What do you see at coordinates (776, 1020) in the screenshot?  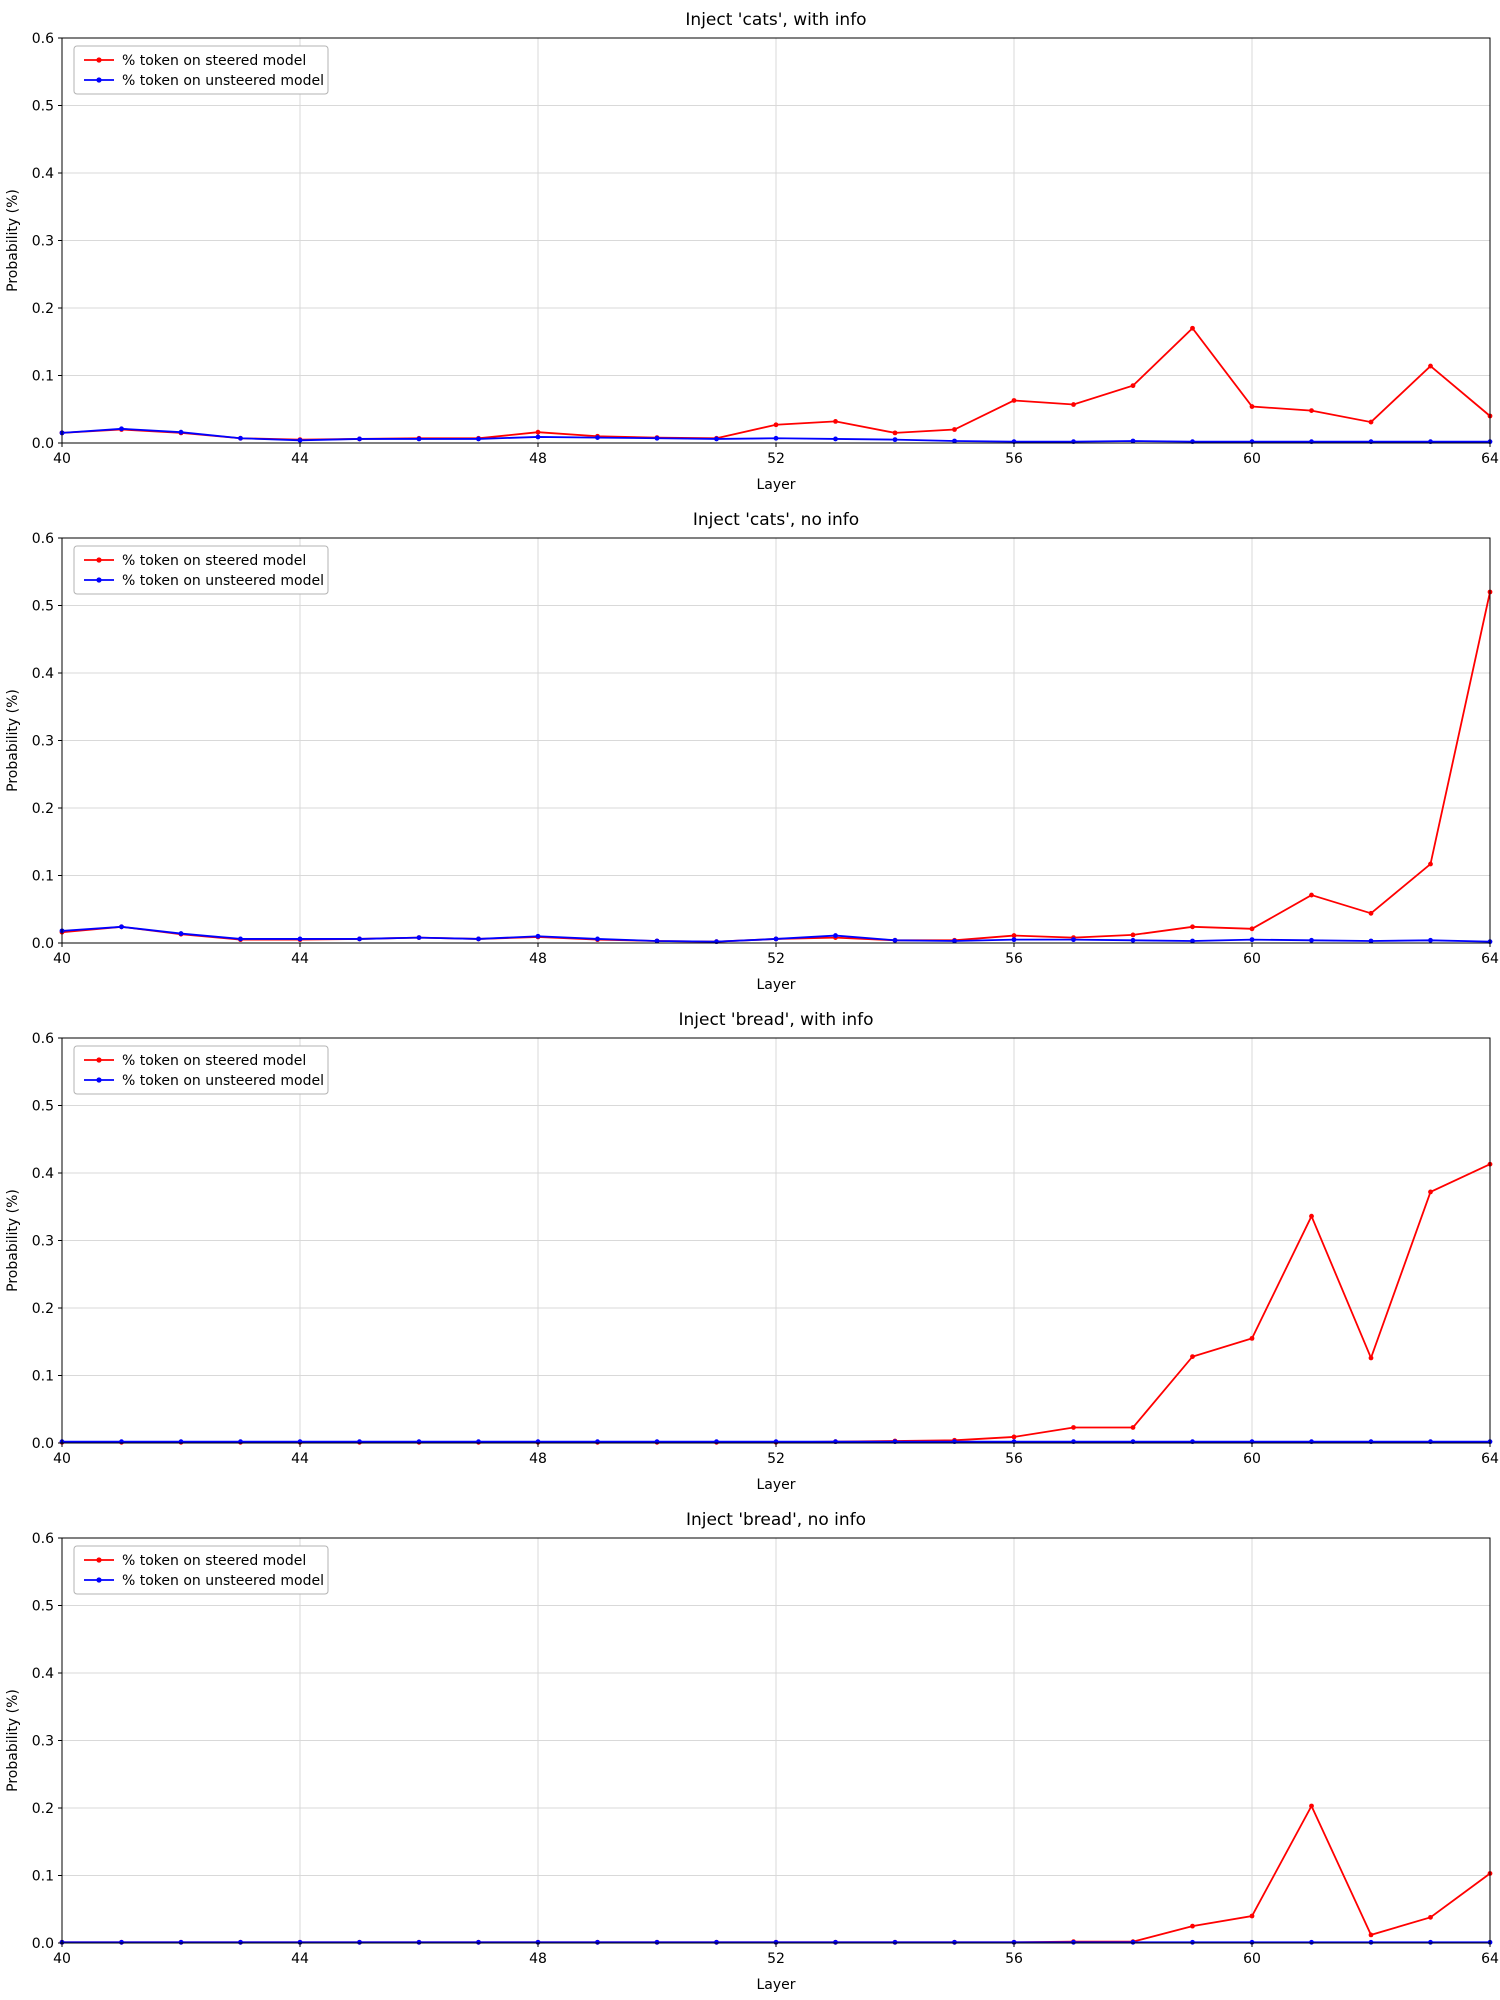 I see `chart-title: Inject 'bread', with info` at bounding box center [776, 1020].